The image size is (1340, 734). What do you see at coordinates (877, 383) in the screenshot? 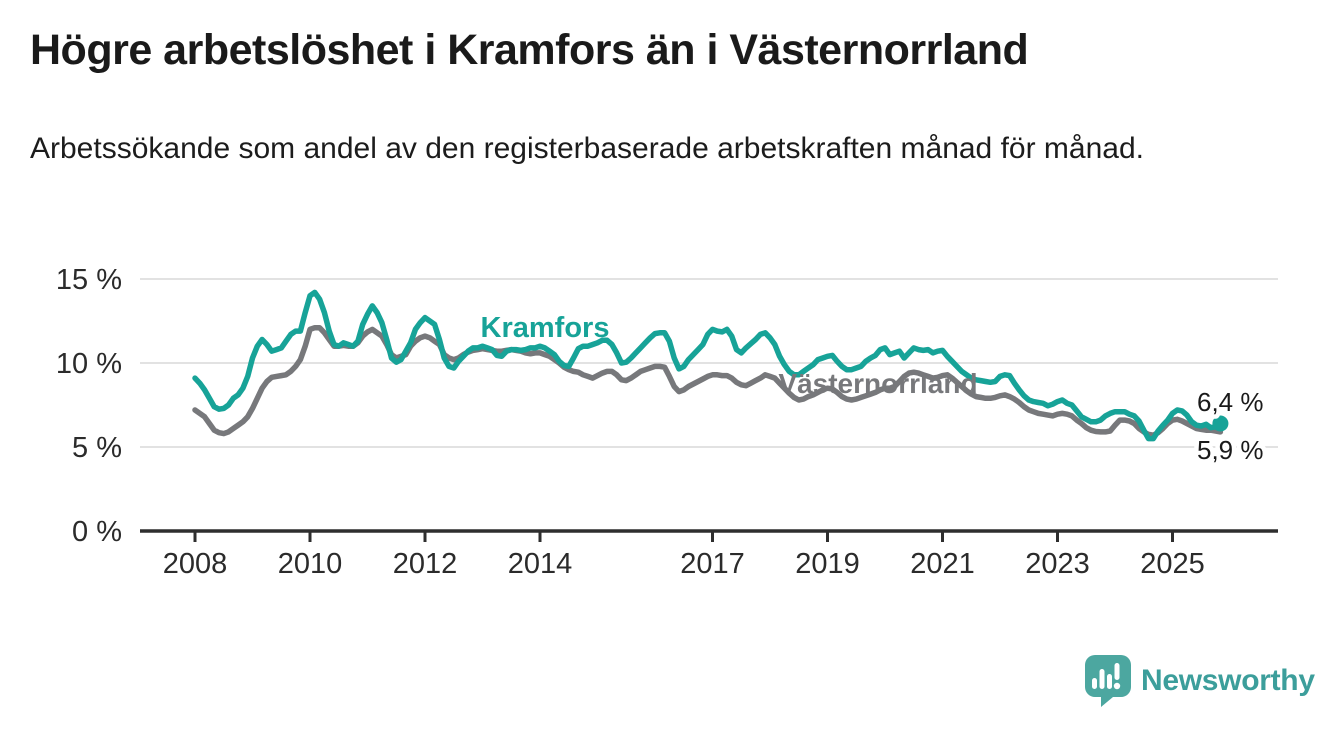
I see `västernorrland-series-label: Västernorrland` at bounding box center [877, 383].